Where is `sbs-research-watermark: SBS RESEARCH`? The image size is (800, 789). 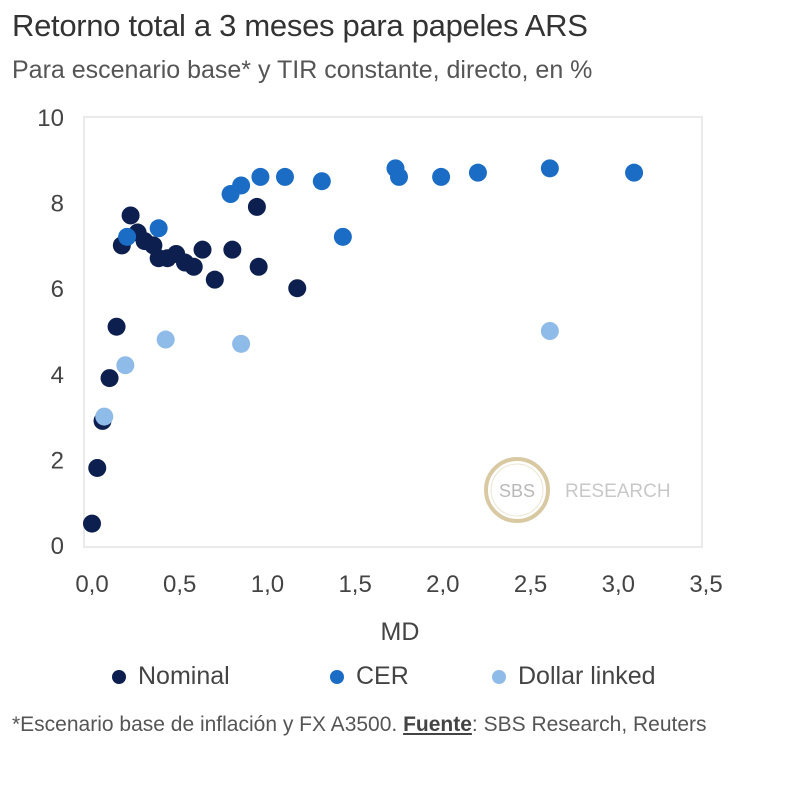
sbs-research-watermark: SBS RESEARCH is located at coordinates (577, 490).